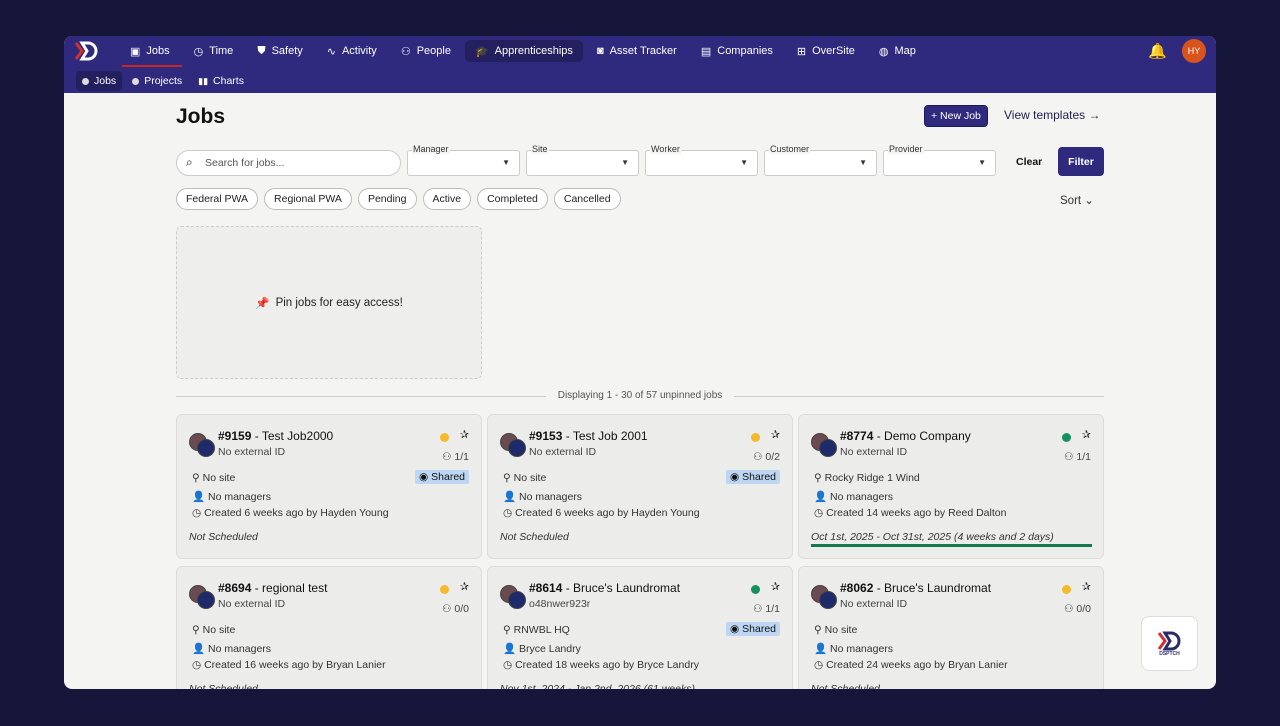 The width and height of the screenshot is (1280, 726). What do you see at coordinates (151, 53) in the screenshot?
I see `nav-jobs: ▣ Jobs` at bounding box center [151, 53].